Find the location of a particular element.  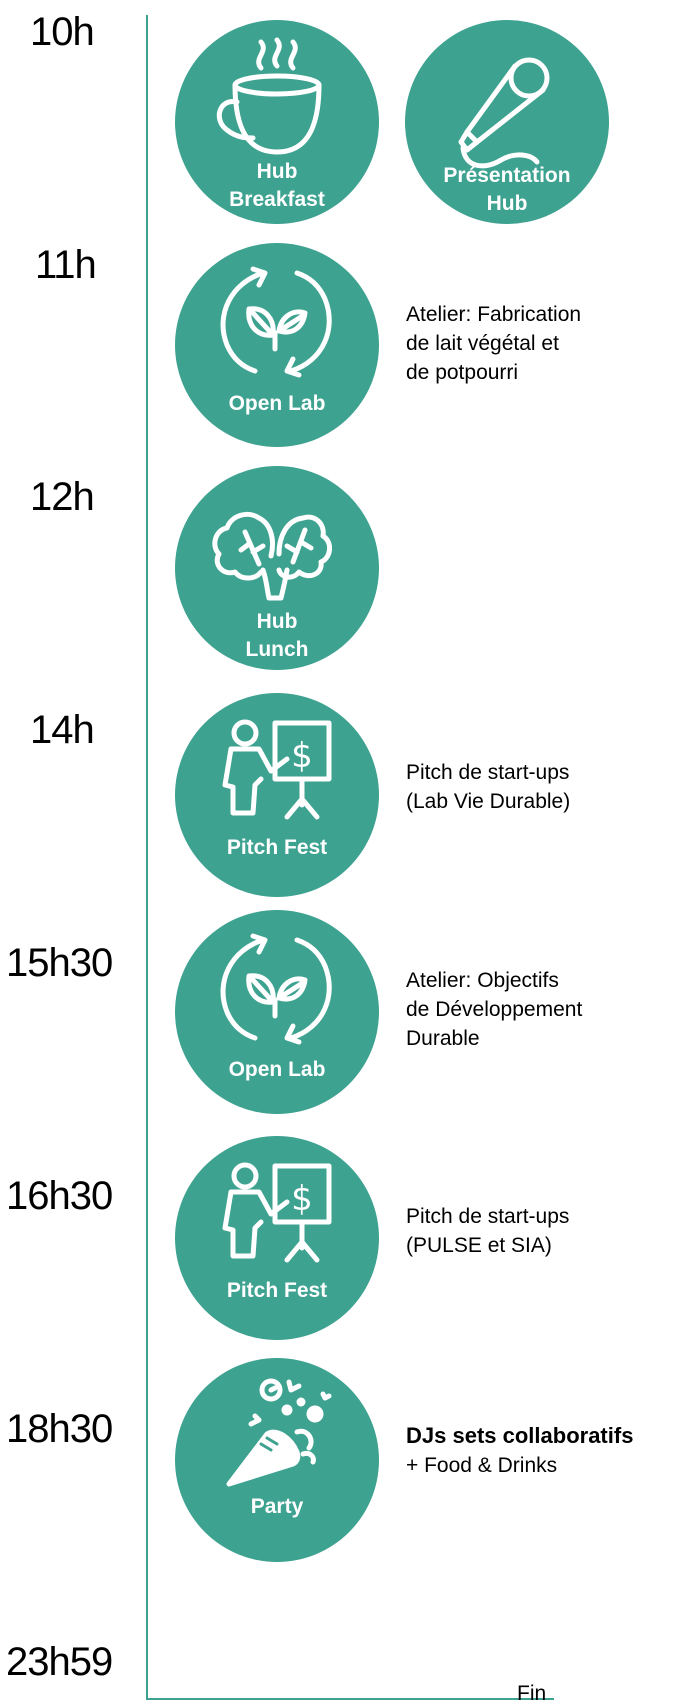

party-popper-icon is located at coordinates (279, 1432).